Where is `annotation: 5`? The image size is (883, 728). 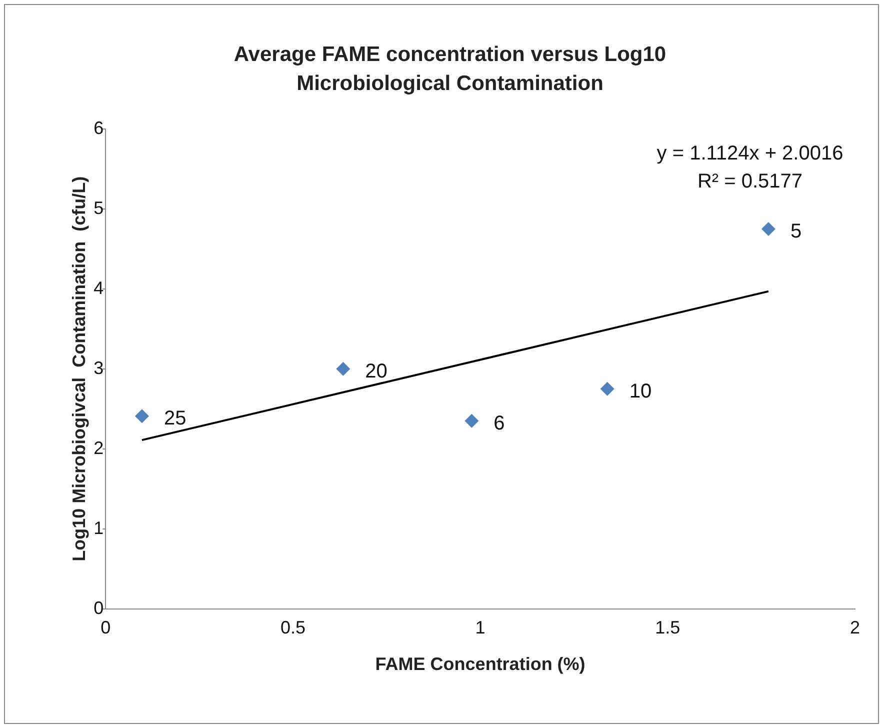
annotation: 5 is located at coordinates (796, 231).